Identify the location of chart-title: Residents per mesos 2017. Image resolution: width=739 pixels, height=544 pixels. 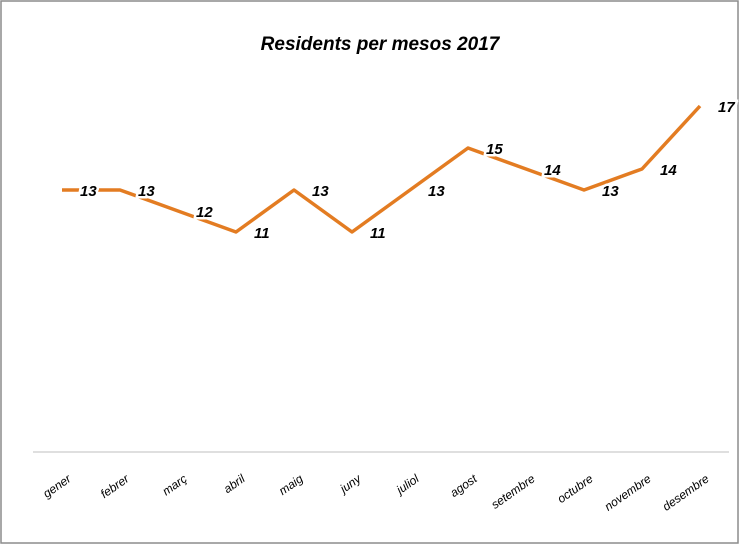
(381, 44).